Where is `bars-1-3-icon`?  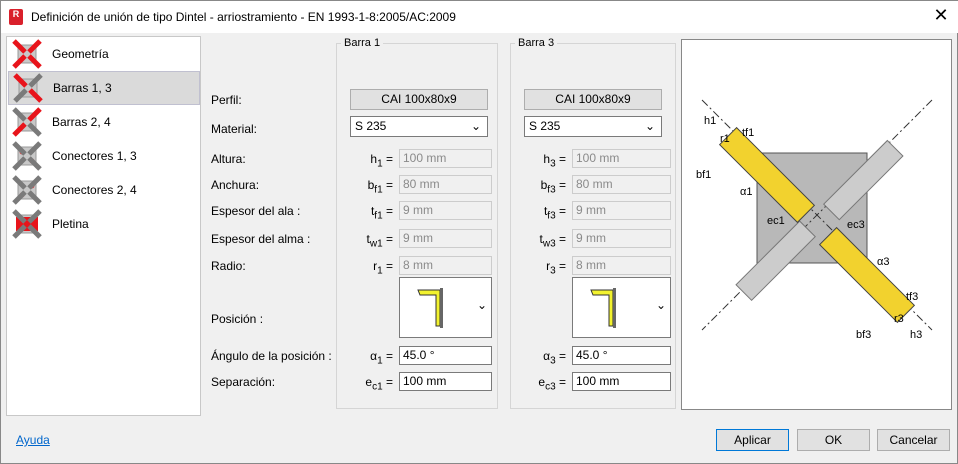
bars-1-3-icon is located at coordinates (28, 88).